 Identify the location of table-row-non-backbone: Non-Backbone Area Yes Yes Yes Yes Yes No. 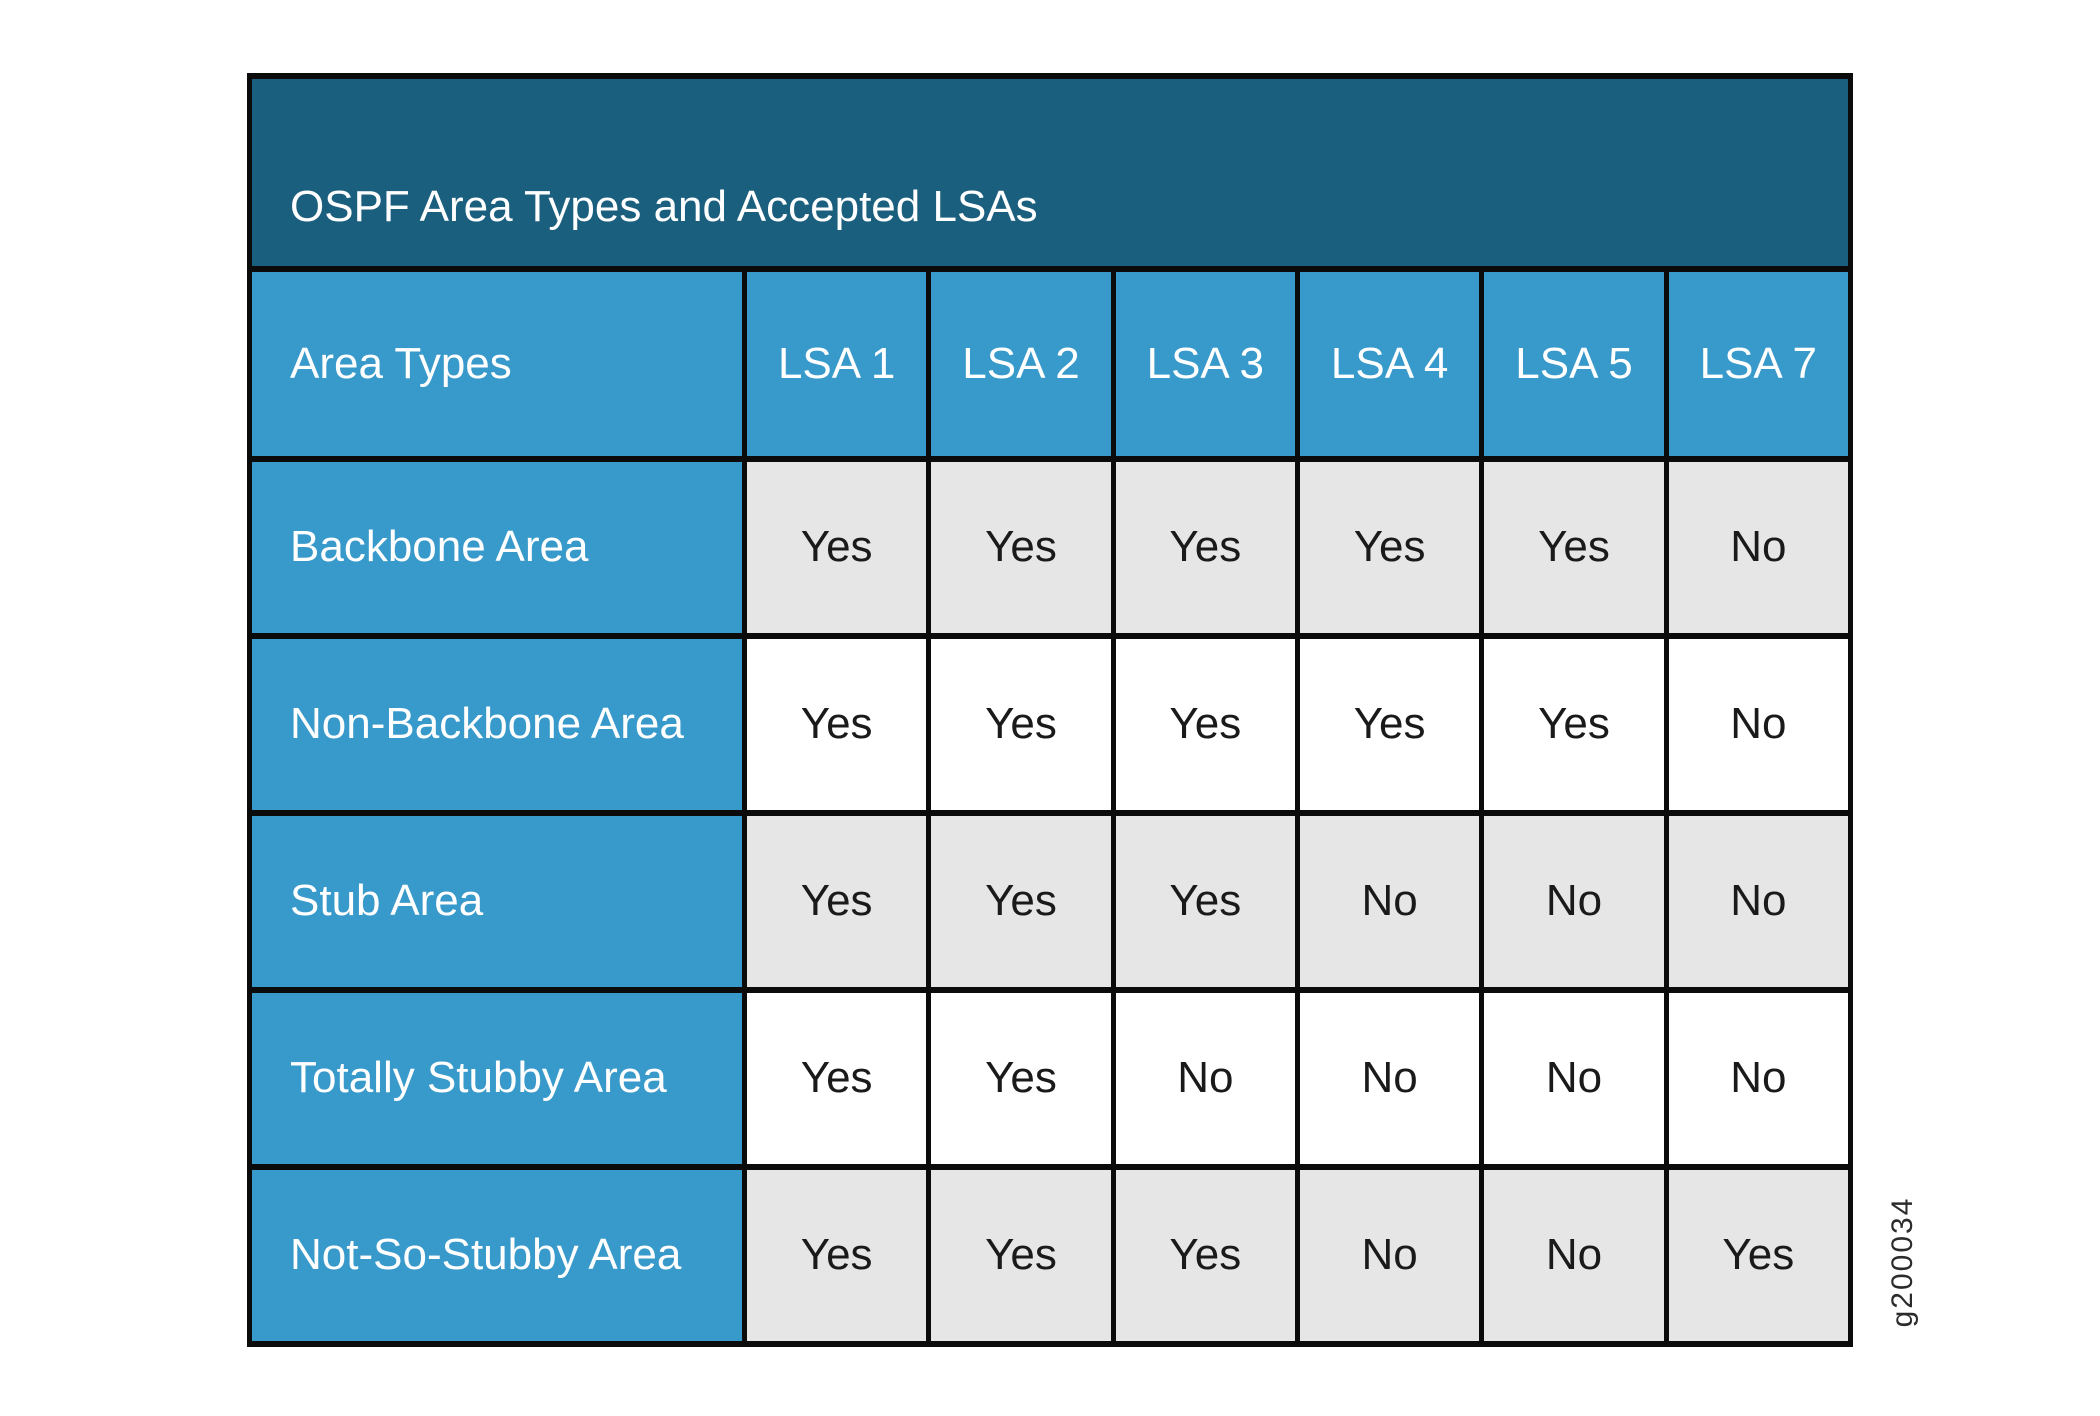
(1050, 724).